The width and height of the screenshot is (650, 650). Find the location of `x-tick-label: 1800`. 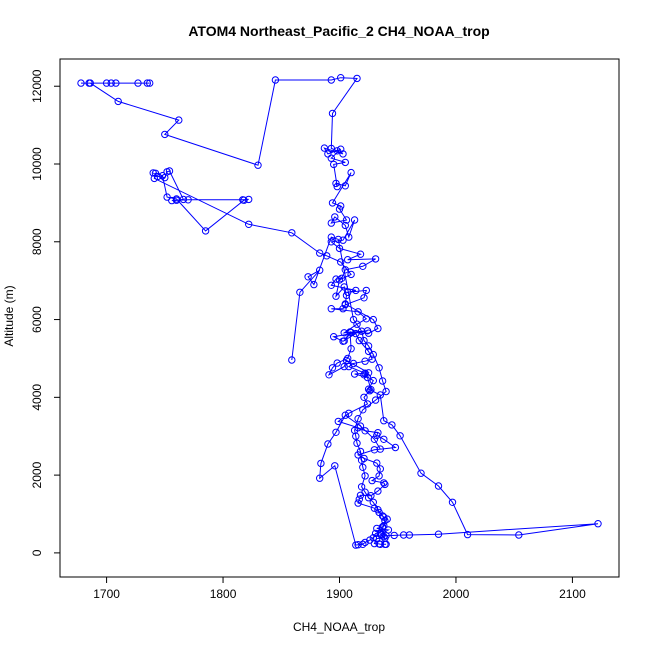

x-tick-label: 1800 is located at coordinates (223, 594).